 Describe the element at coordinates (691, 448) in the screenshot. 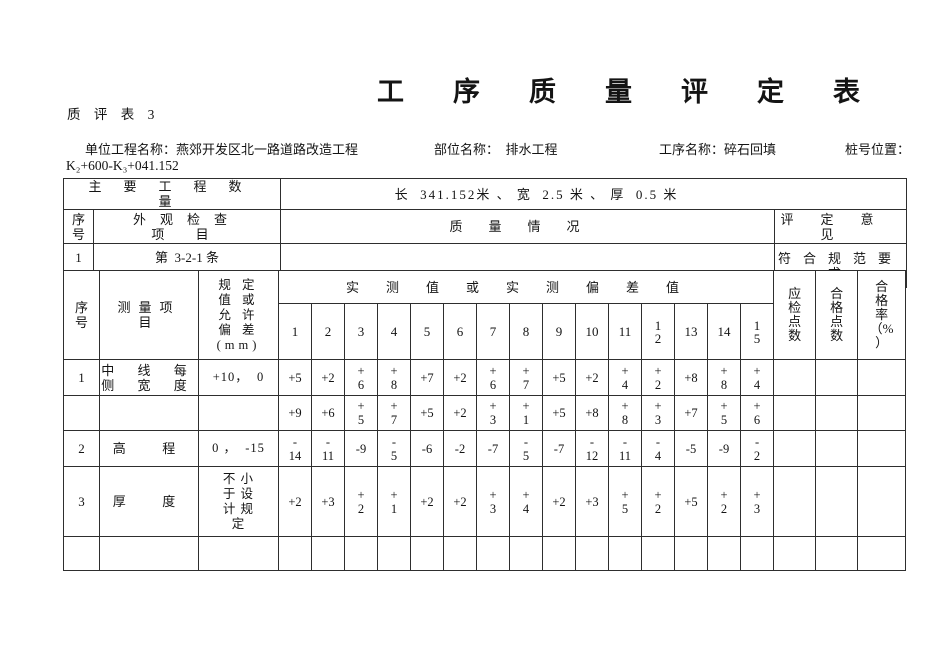

I see `measure-value-cell: -5` at that location.